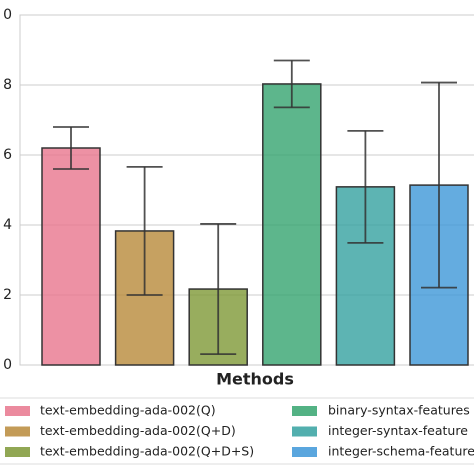 Image resolution: width=474 pixels, height=474 pixels. Describe the element at coordinates (128, 410) in the screenshot. I see `legend-label: text-embedding-ada-002(Q)` at that location.